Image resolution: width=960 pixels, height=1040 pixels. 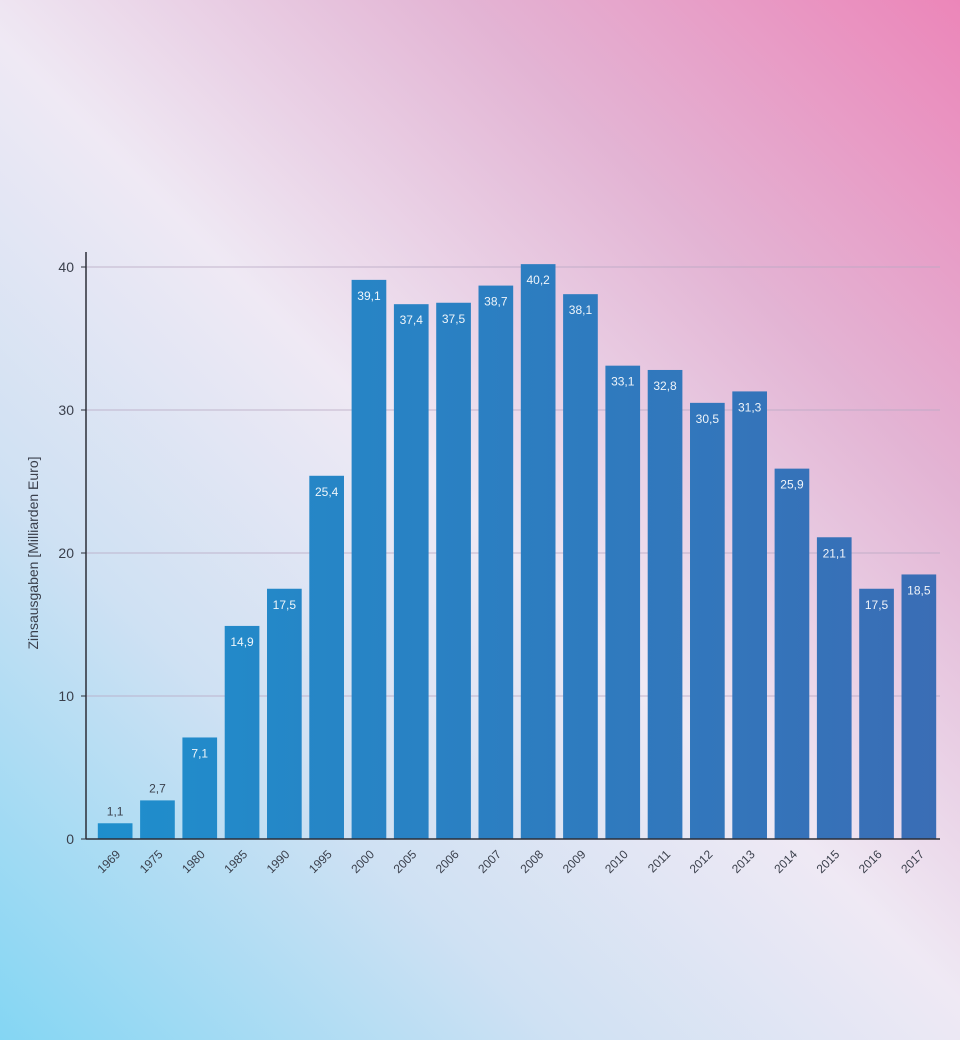 What do you see at coordinates (665, 604) in the screenshot?
I see `bar-2011` at bounding box center [665, 604].